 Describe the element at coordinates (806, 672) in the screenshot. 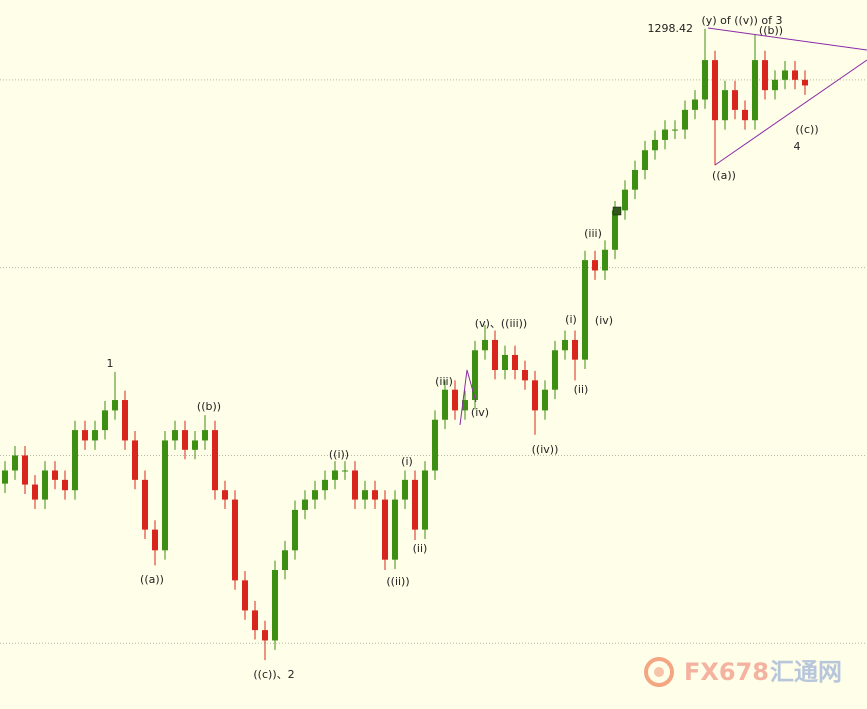

I see `watermark-name: 汇通网` at that location.